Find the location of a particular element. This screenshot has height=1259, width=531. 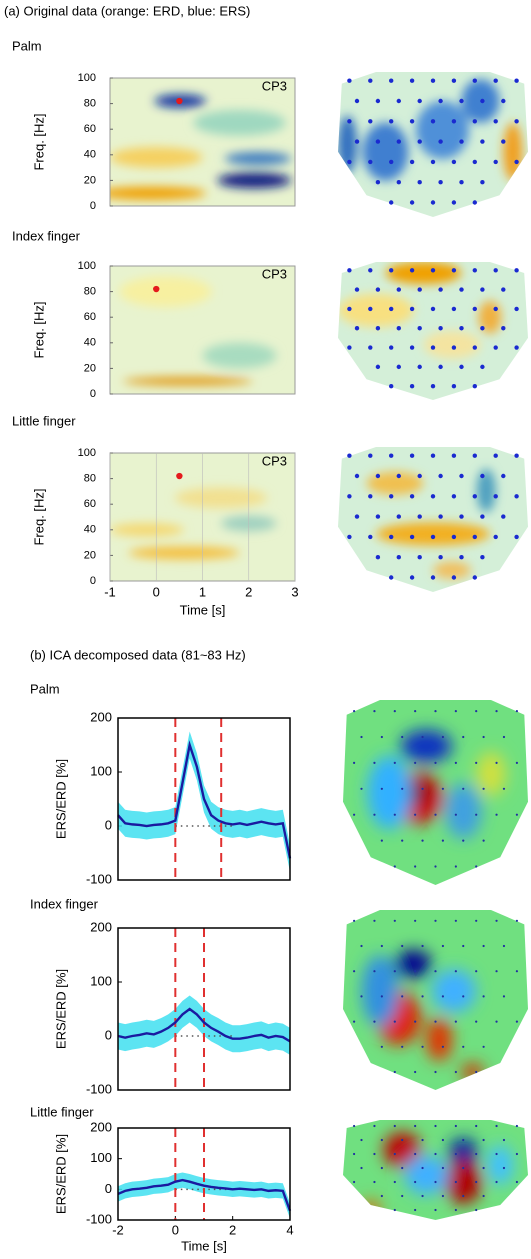

y-axis-label: ERS/ERD [%] is located at coordinates (60, 1174).